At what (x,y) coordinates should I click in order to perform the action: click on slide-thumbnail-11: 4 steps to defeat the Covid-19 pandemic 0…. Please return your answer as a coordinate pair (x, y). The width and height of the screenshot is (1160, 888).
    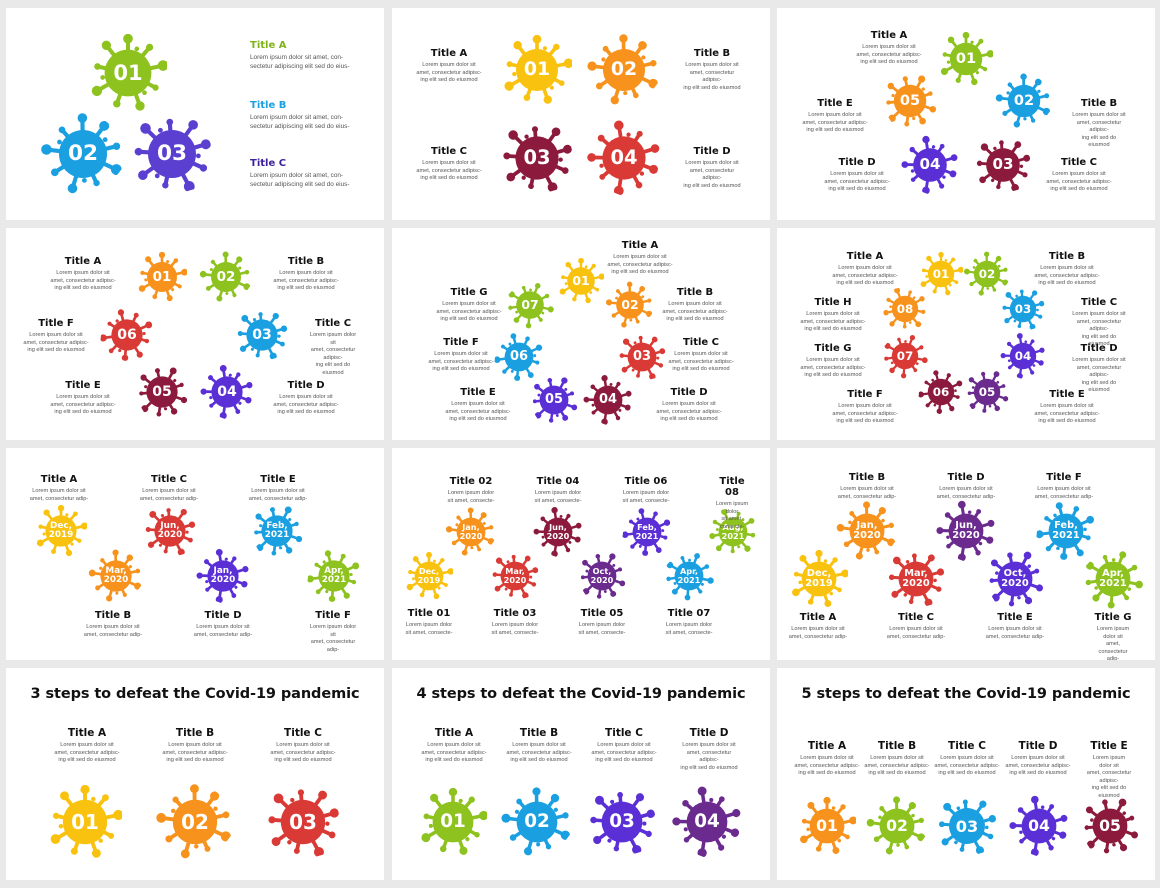
    Looking at the image, I should click on (581, 774).